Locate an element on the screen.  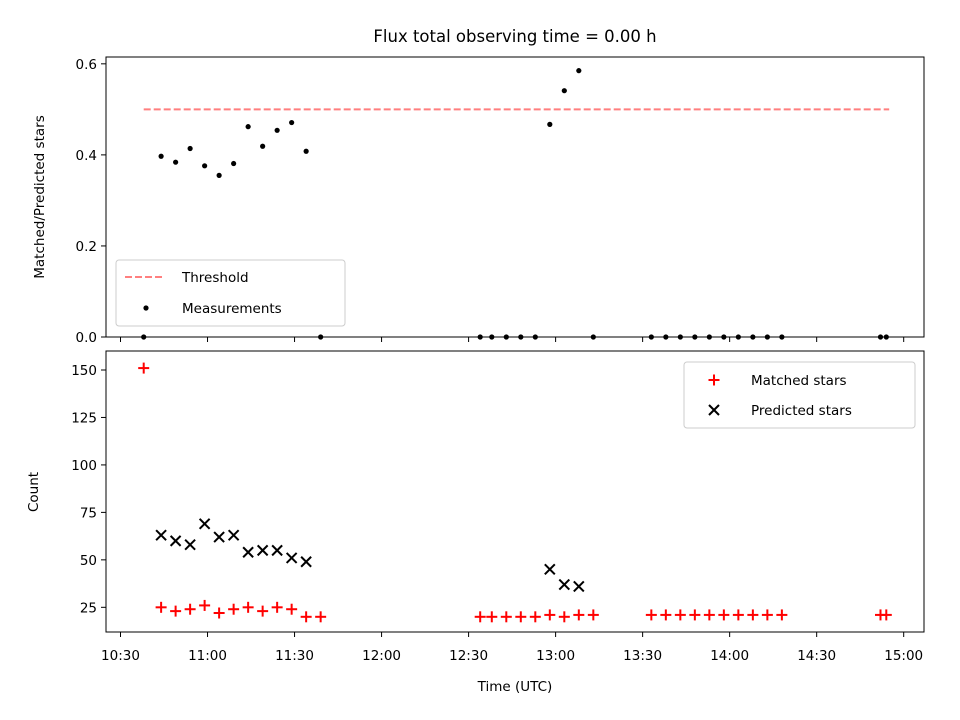
bottom-y-tick-label: 50 is located at coordinates (88, 561).